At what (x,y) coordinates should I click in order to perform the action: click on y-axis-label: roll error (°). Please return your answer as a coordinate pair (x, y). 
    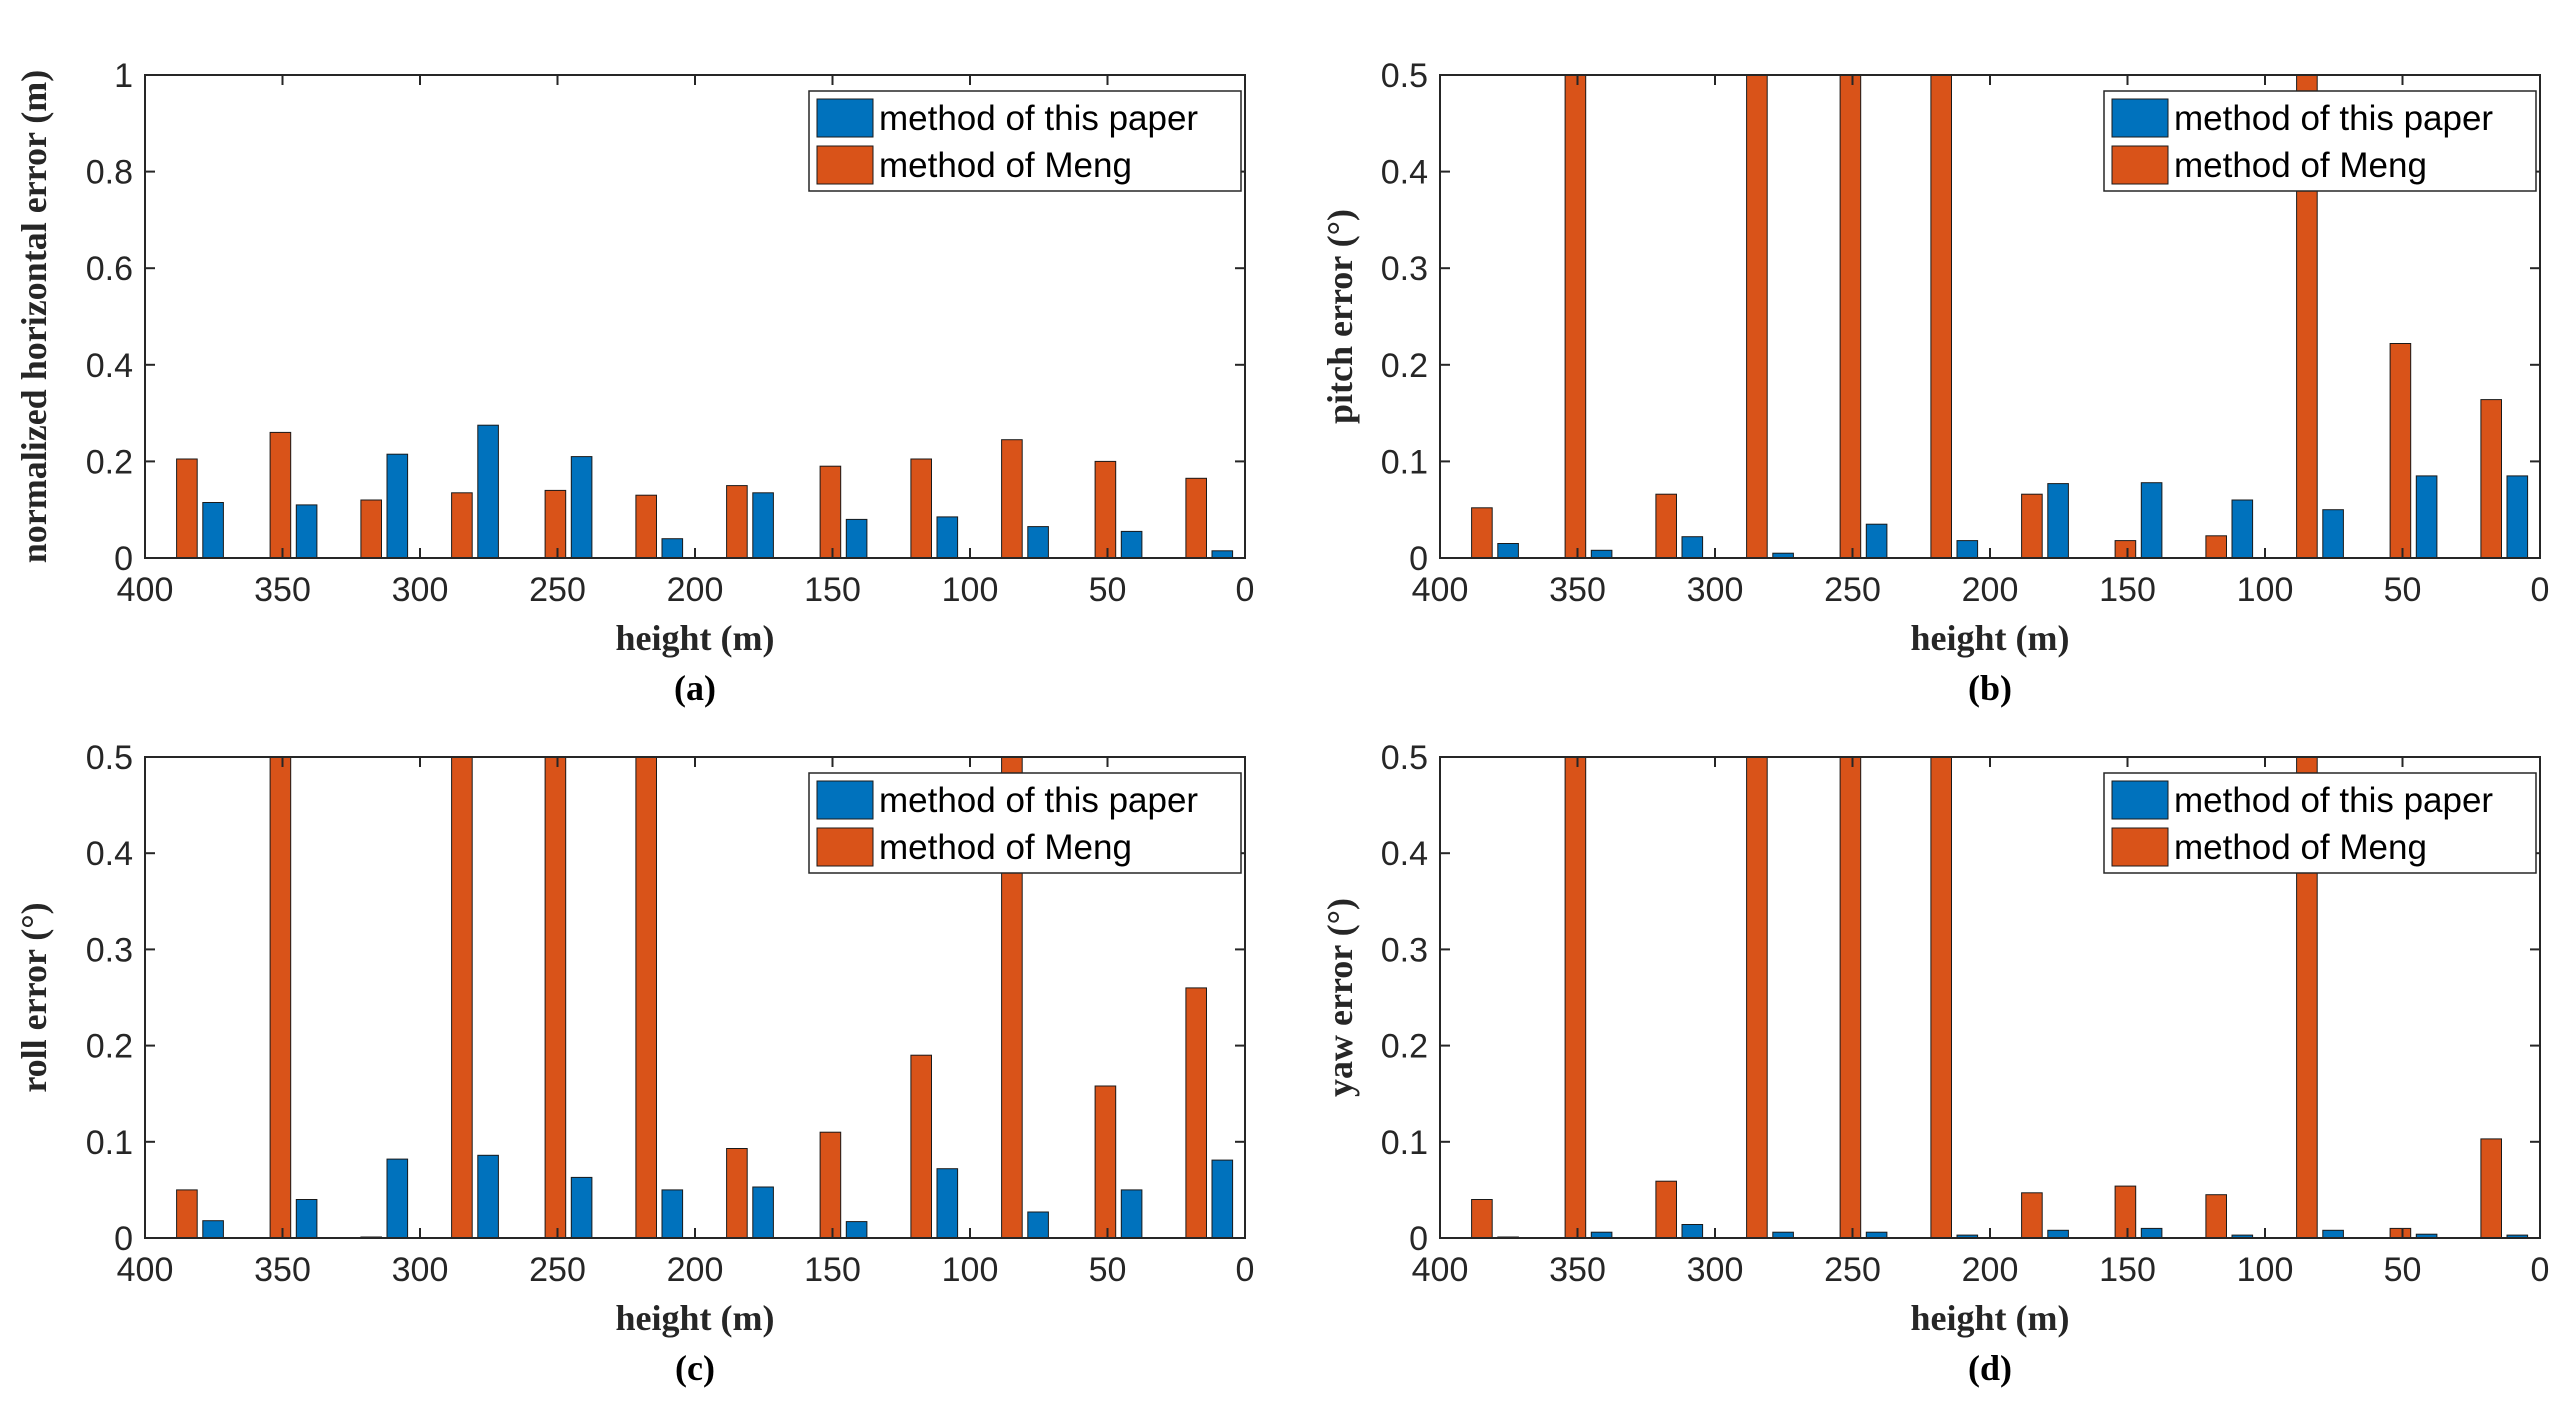
    Looking at the image, I should click on (34, 997).